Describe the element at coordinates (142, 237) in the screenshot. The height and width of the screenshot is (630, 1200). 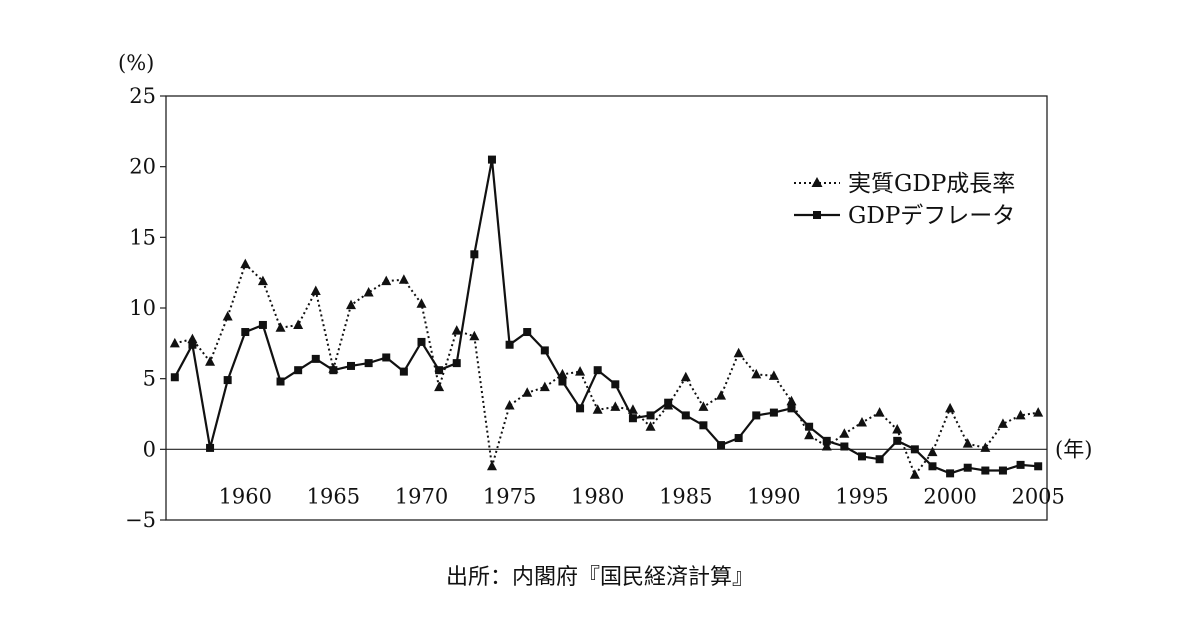
I see `y-tick-label: 15` at that location.